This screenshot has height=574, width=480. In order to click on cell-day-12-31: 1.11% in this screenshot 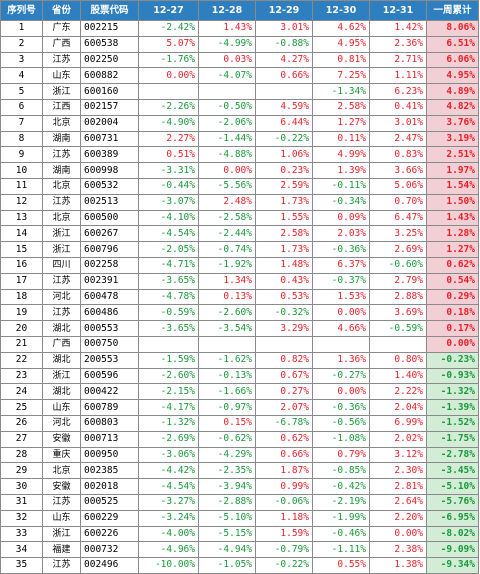, I will do `click(398, 76)`.